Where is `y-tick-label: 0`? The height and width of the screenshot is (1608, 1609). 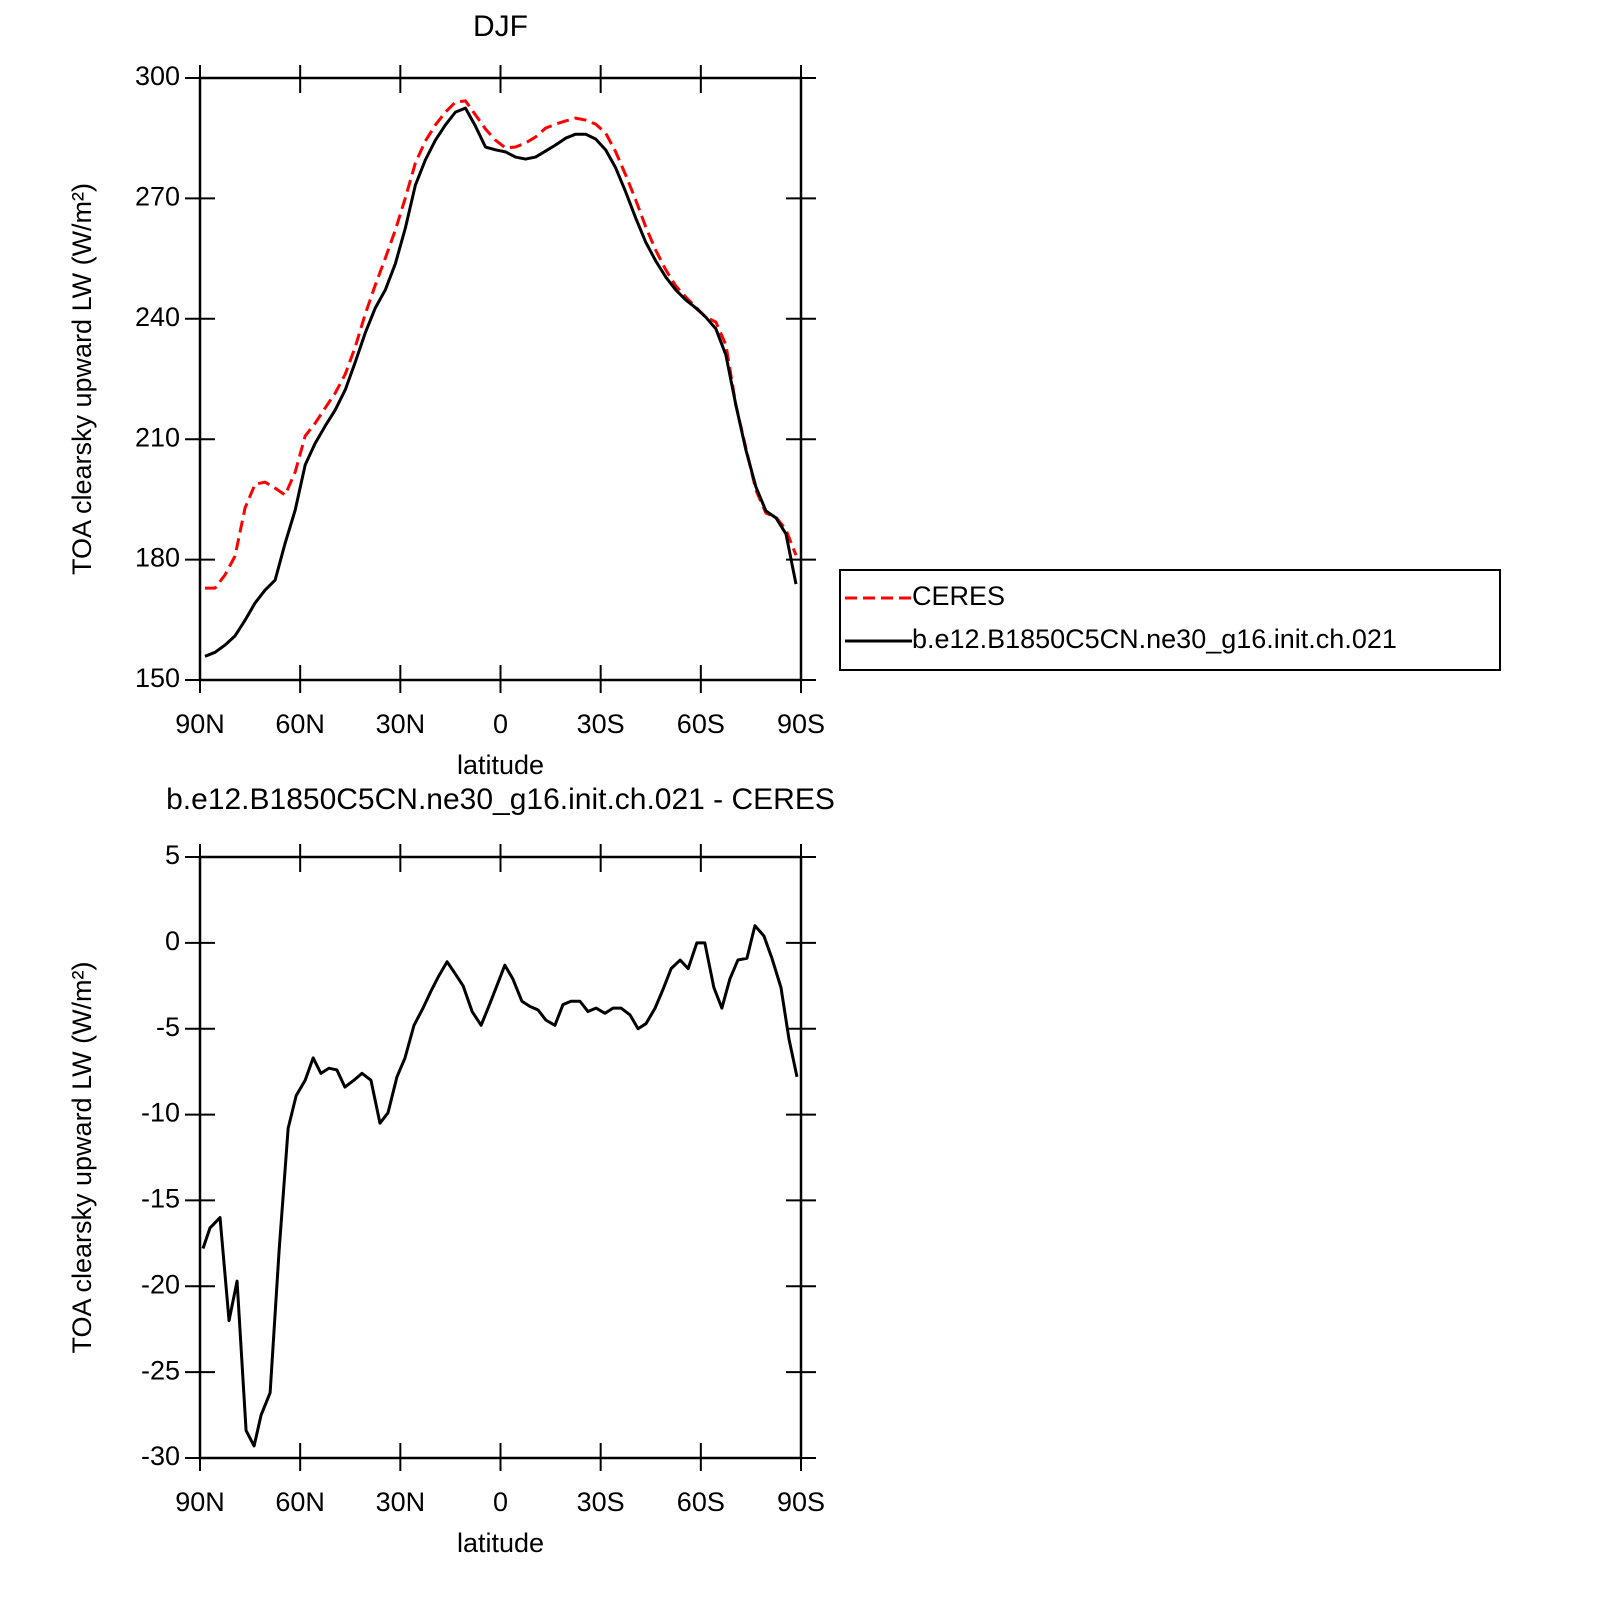
y-tick-label: 0 is located at coordinates (172, 941).